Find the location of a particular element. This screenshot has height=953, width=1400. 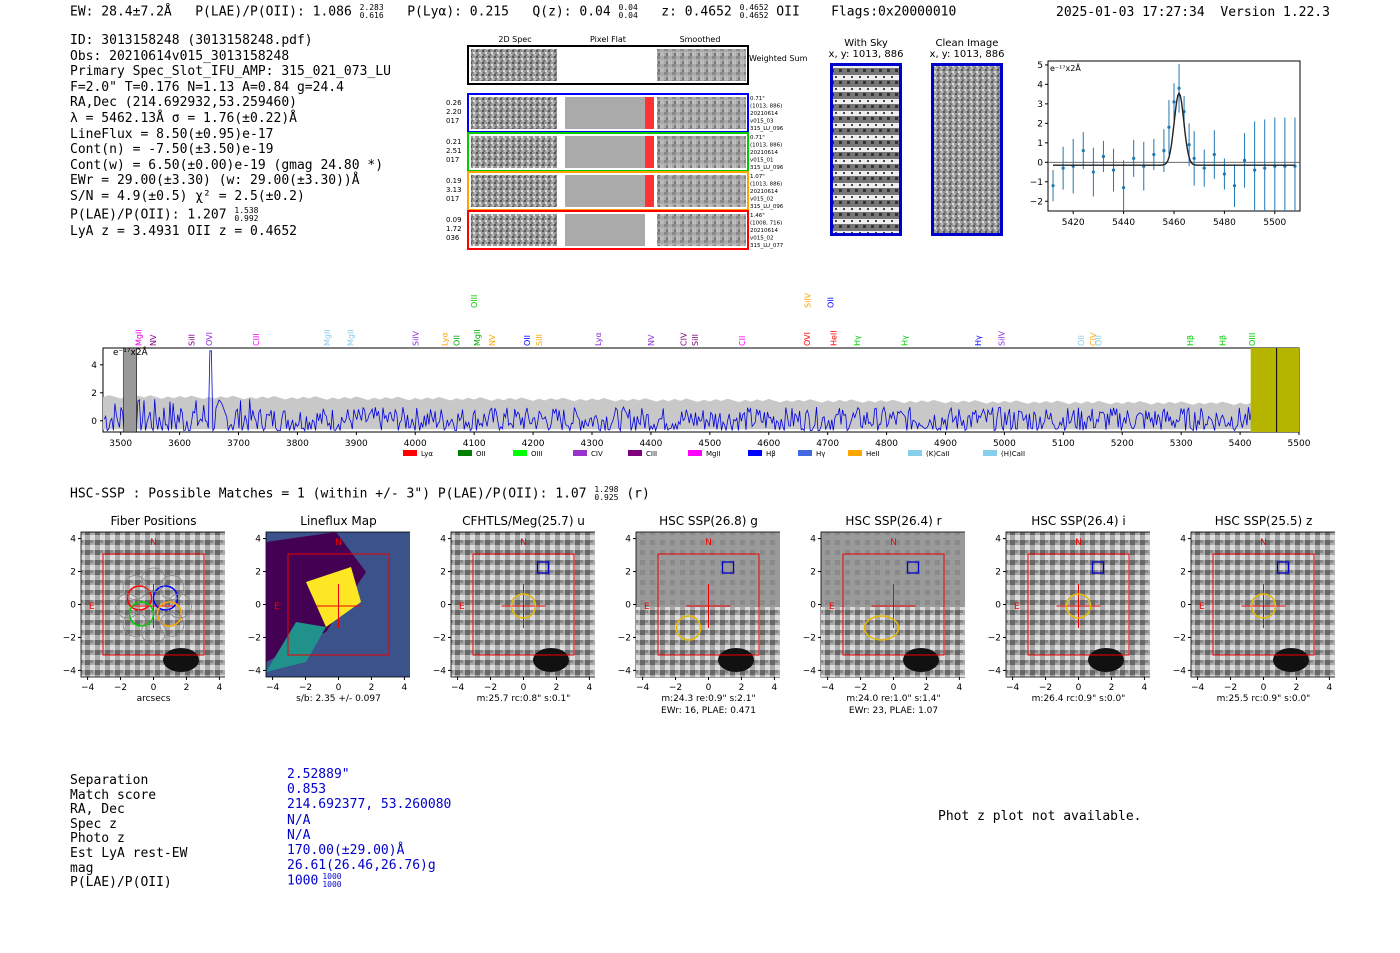

header-qz: Q(z): 0.04 is located at coordinates (571, 12).